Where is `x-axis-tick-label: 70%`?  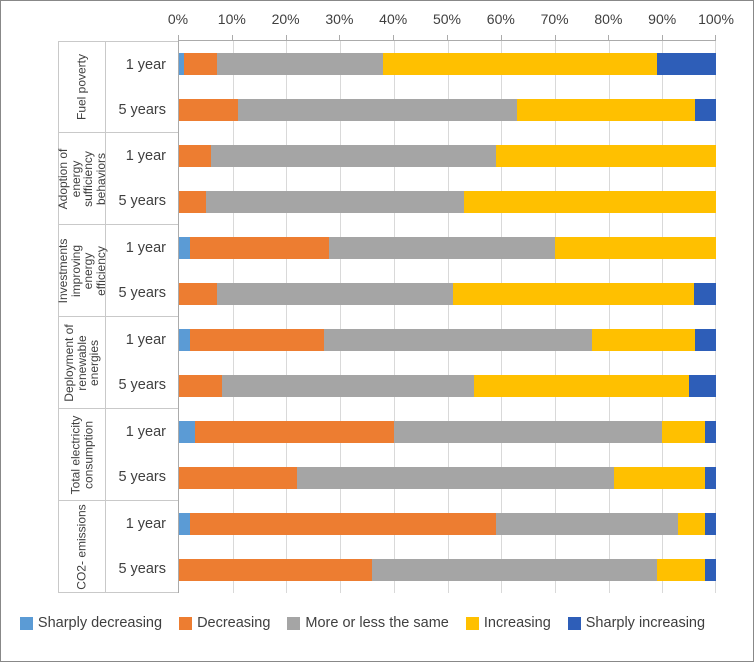 x-axis-tick-label: 70% is located at coordinates (554, 19).